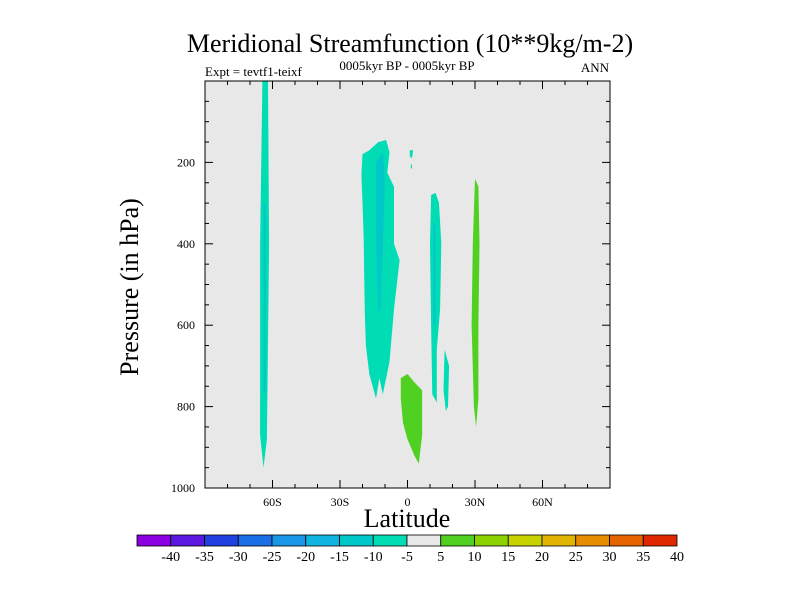  What do you see at coordinates (408, 502) in the screenshot?
I see `x-tick-label: 0` at bounding box center [408, 502].